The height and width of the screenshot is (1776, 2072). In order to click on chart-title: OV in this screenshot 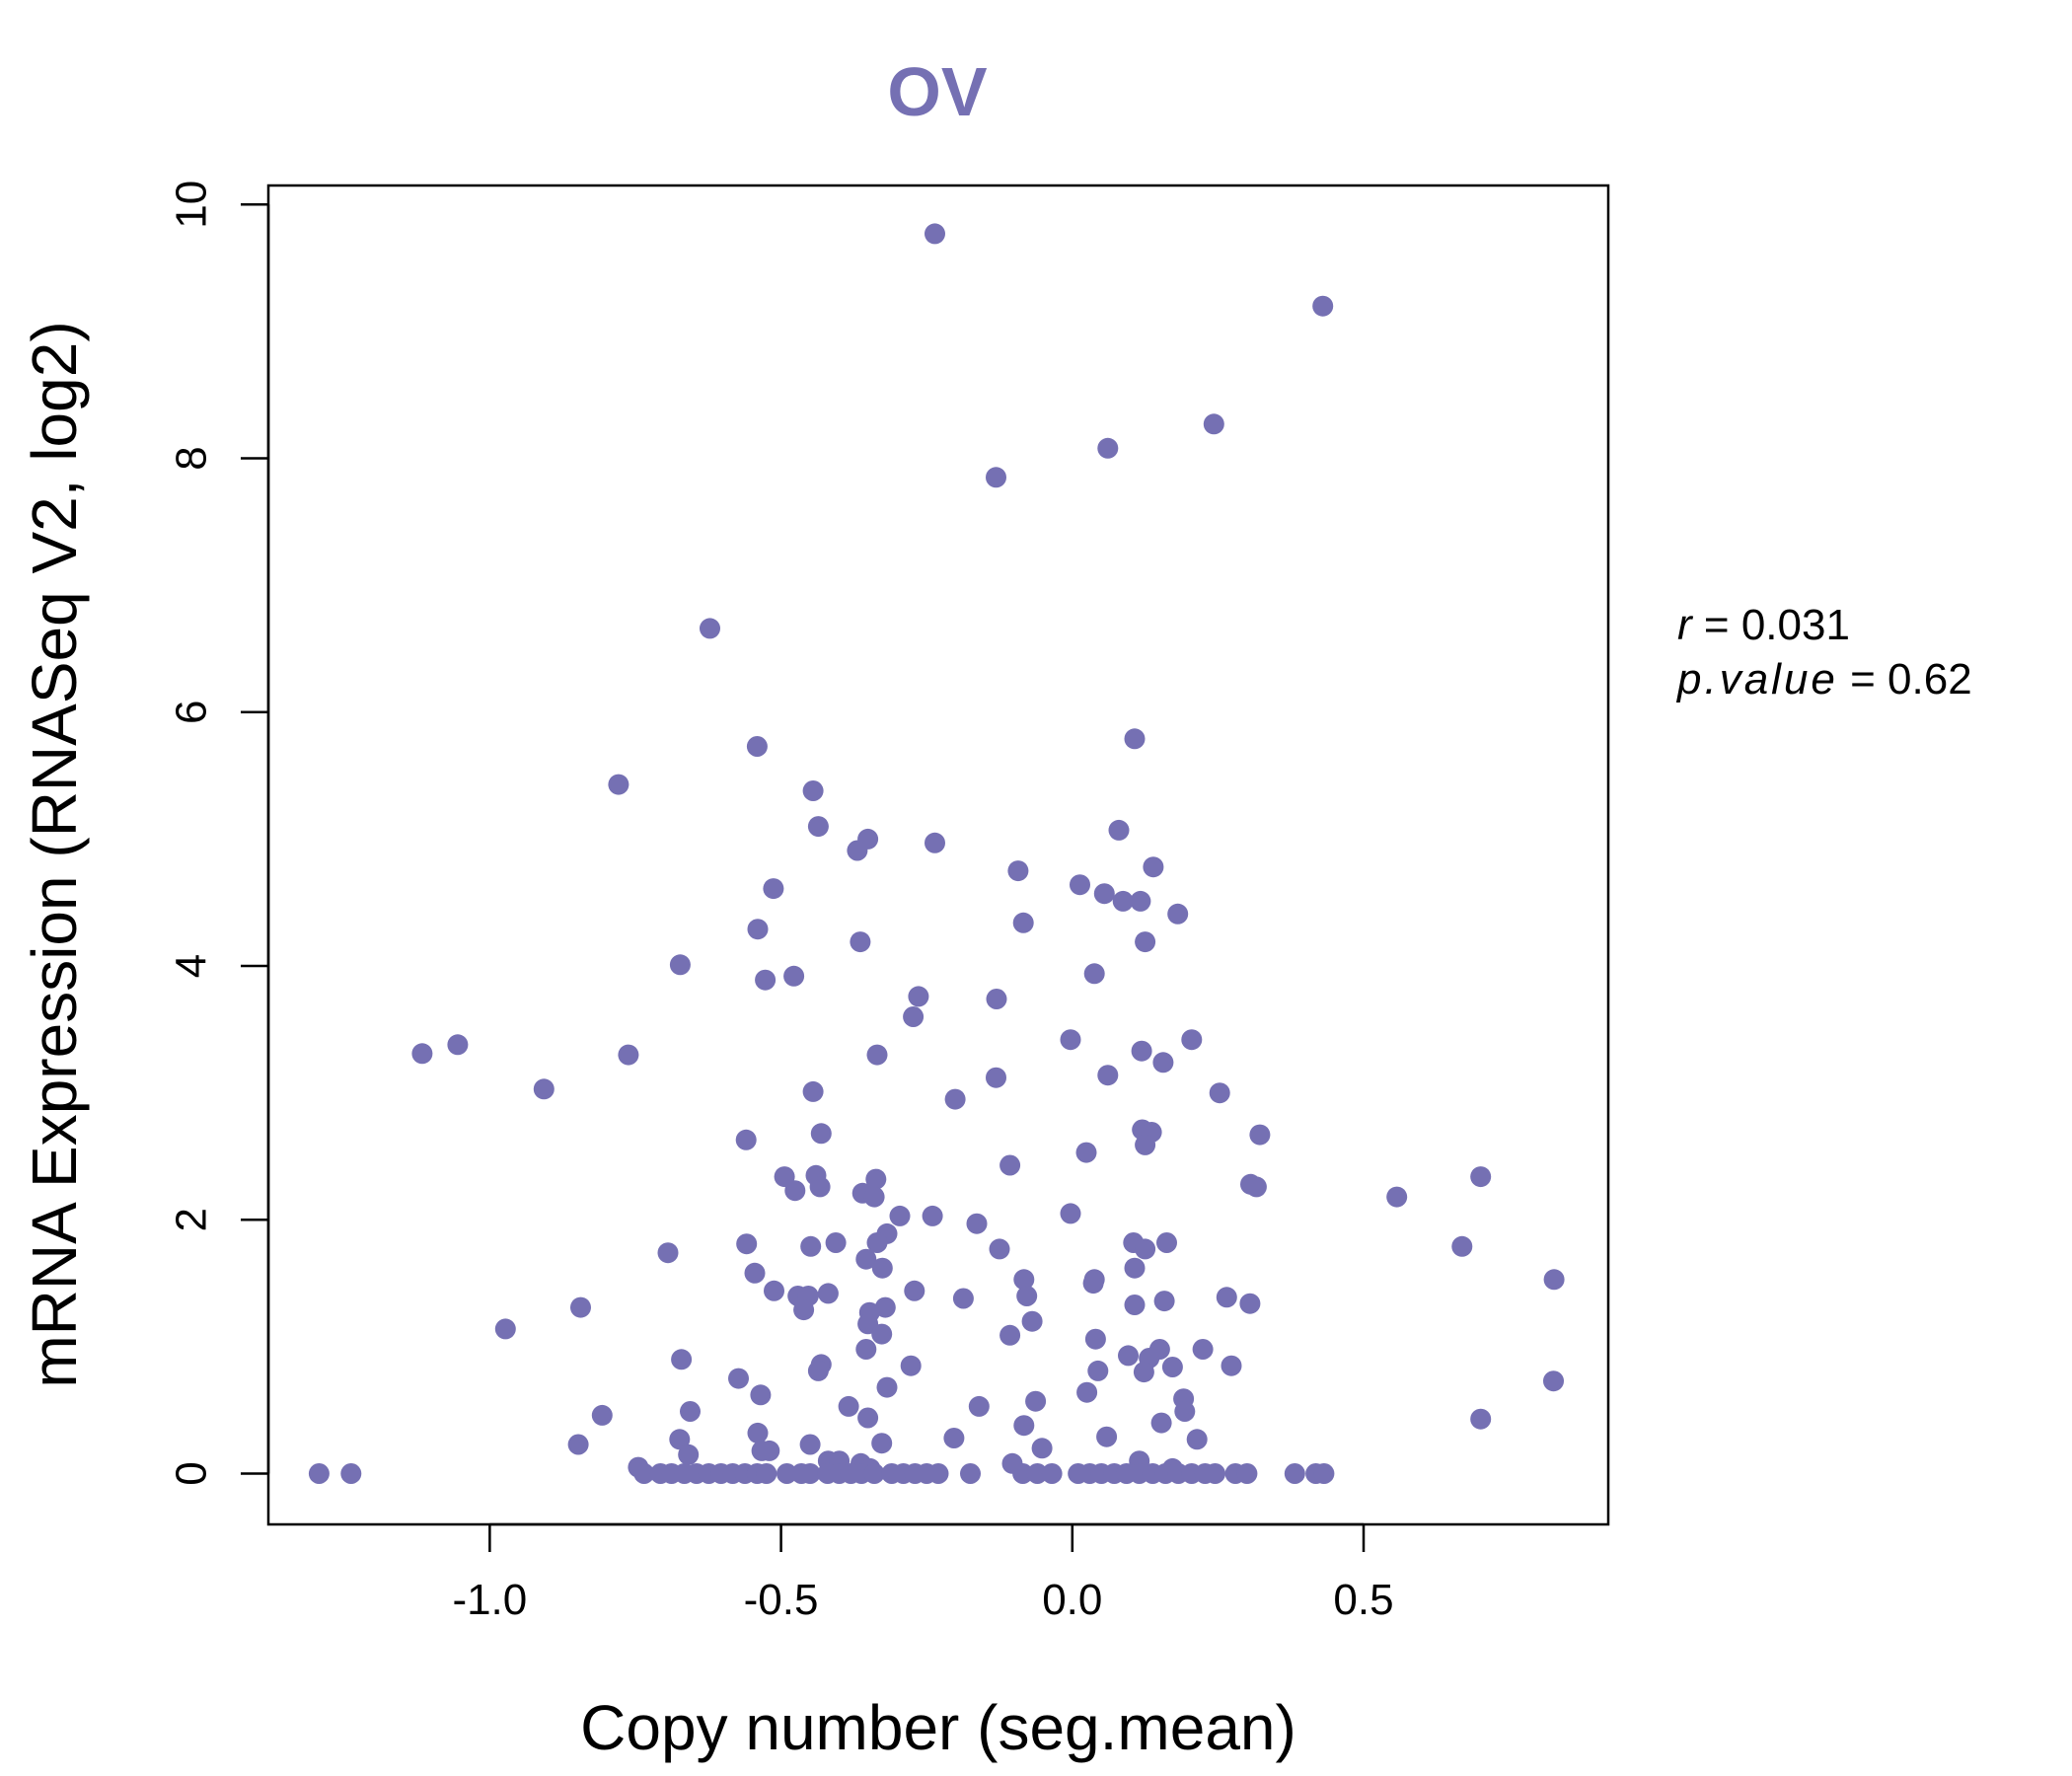, I will do `click(937, 92)`.